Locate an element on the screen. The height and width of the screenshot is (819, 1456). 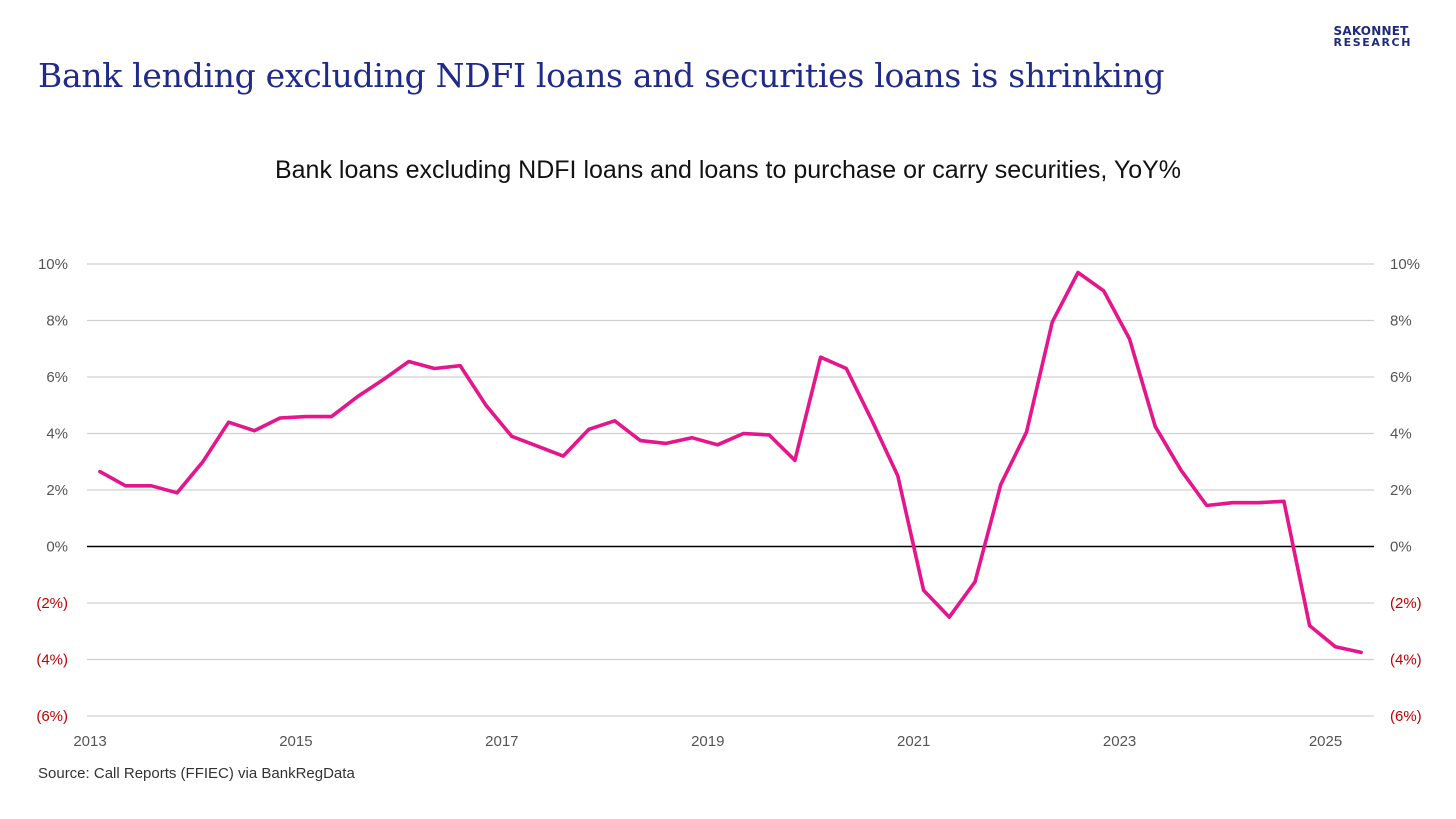
y-tick-label-left: 2% is located at coordinates (57, 490).